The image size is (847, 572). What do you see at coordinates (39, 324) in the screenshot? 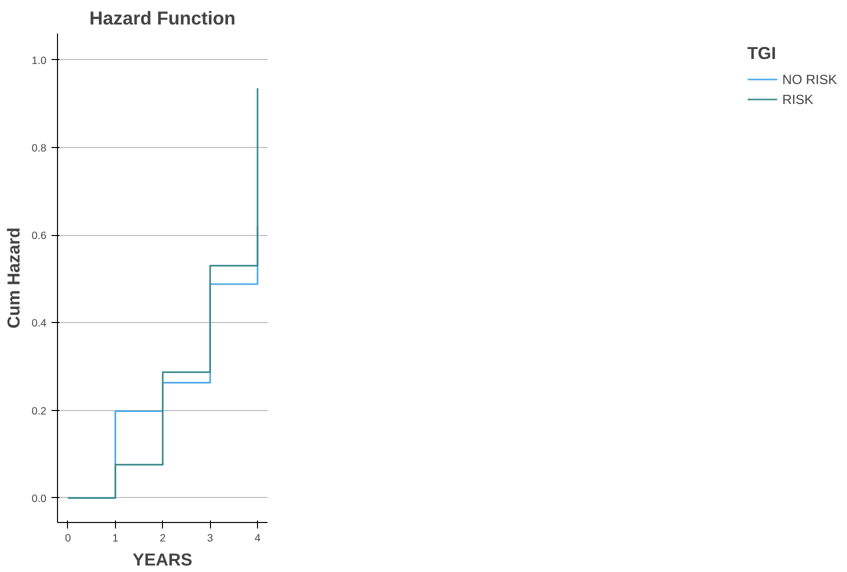
I see `y-tick-label: 0.4` at bounding box center [39, 324].